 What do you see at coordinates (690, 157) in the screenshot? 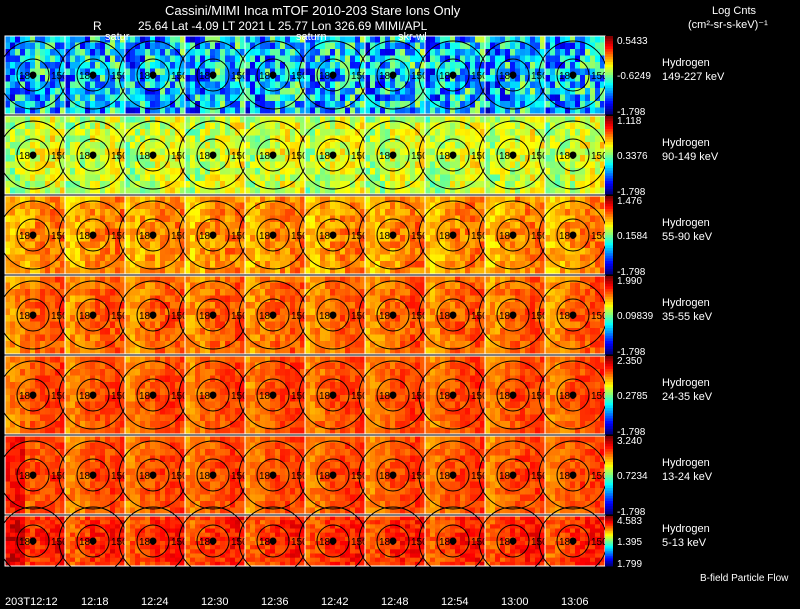
I see `row-energy: 90-149 keV` at bounding box center [690, 157].